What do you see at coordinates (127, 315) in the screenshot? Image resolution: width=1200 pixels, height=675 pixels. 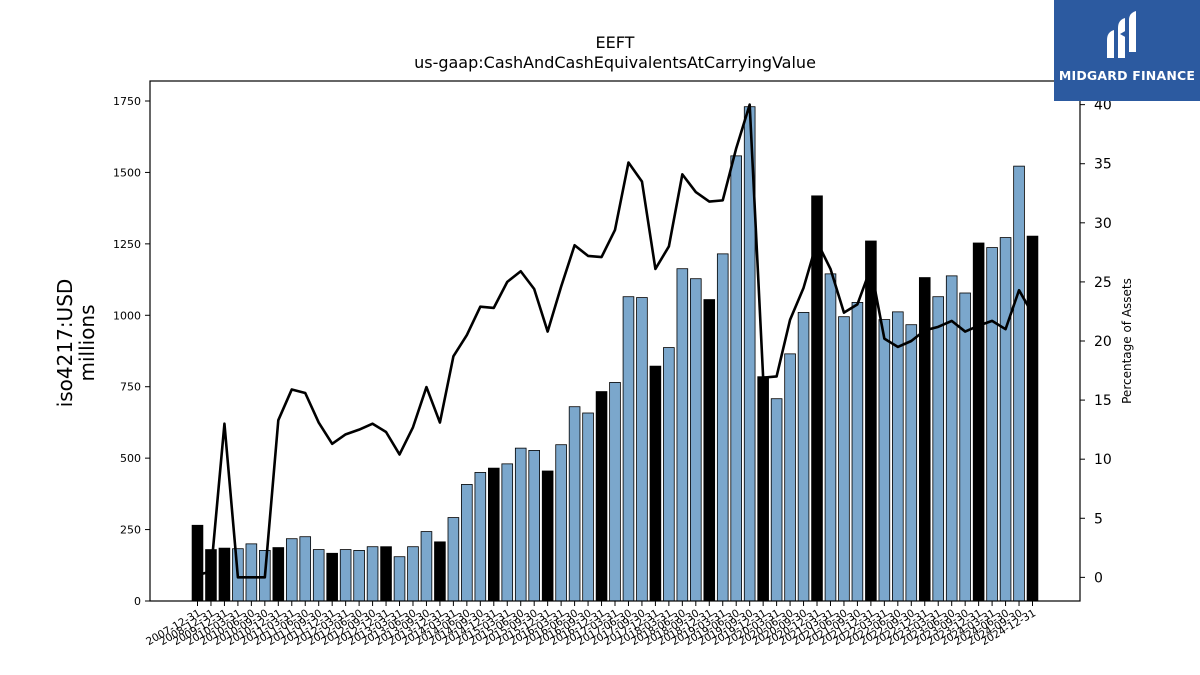 I see `y-tick-label: 1000` at bounding box center [127, 315].